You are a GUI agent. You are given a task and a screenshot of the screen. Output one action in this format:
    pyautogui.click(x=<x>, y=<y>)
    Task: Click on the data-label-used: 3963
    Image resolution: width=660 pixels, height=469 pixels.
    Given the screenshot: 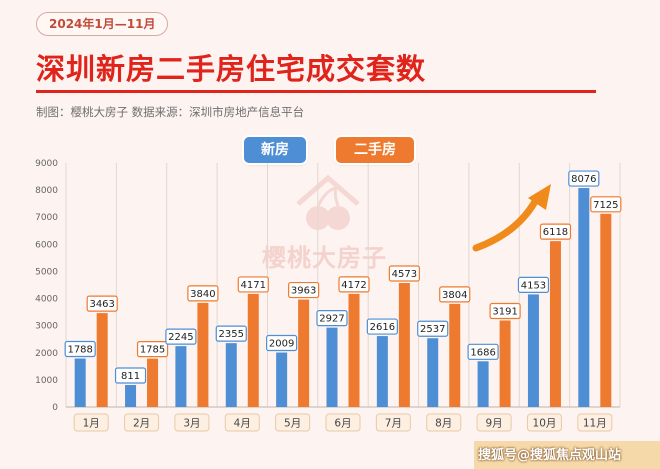 What is the action you would take?
    pyautogui.click(x=303, y=291)
    